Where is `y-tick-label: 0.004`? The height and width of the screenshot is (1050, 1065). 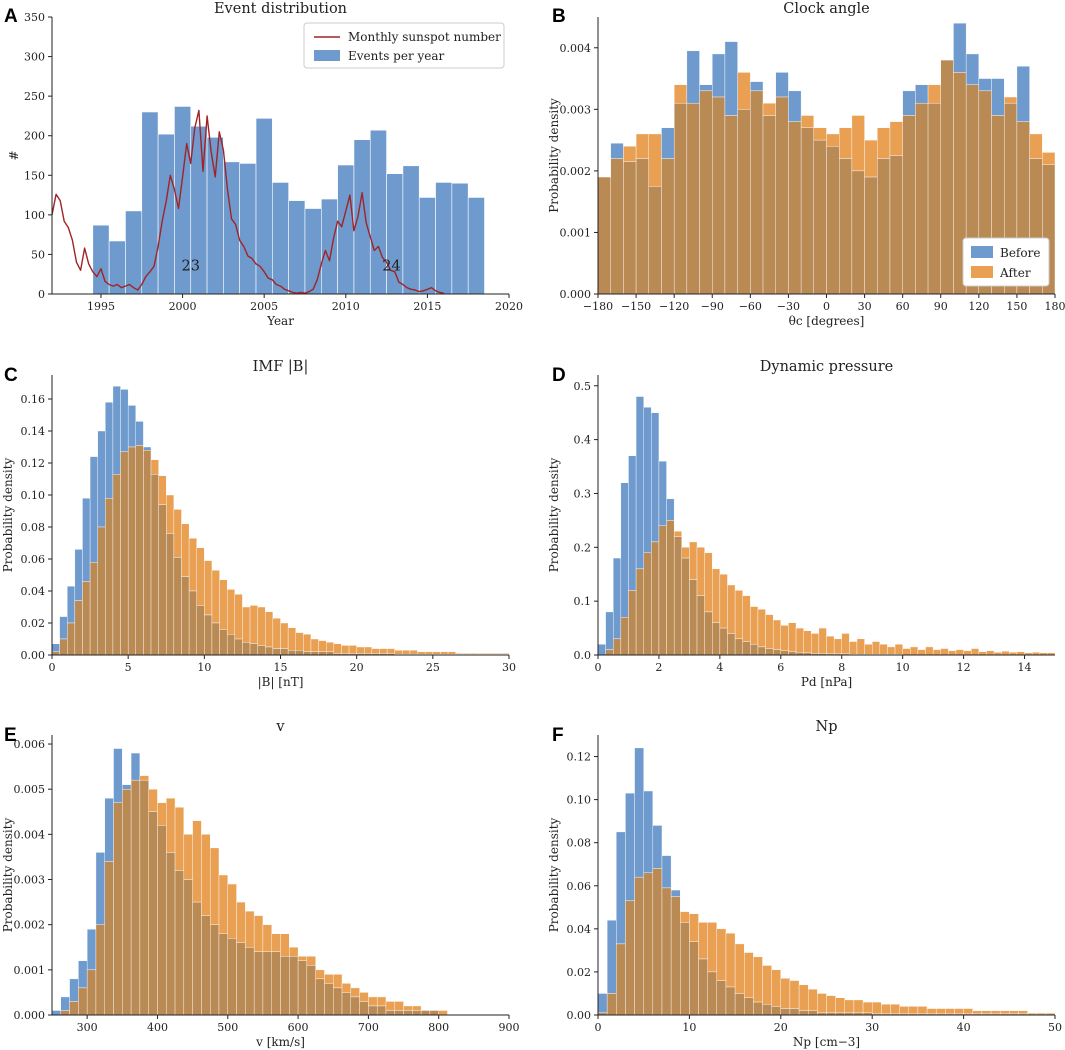
y-tick-label: 0.004 is located at coordinates (576, 48).